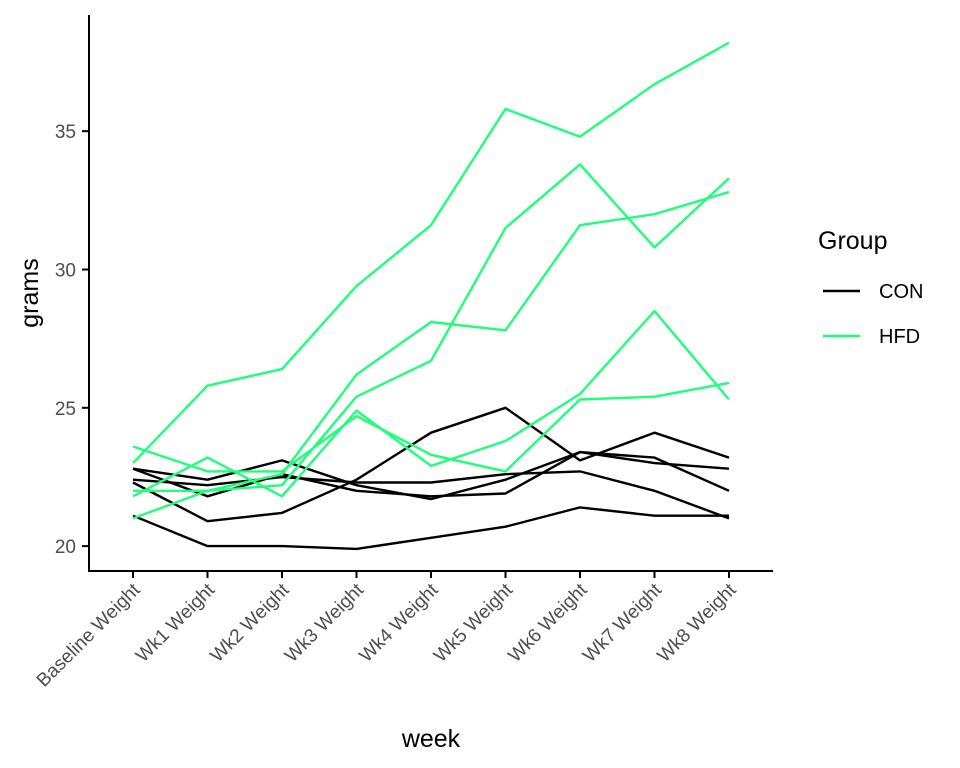  What do you see at coordinates (870, 287) in the screenshot?
I see `legend: Group CON HFD` at bounding box center [870, 287].